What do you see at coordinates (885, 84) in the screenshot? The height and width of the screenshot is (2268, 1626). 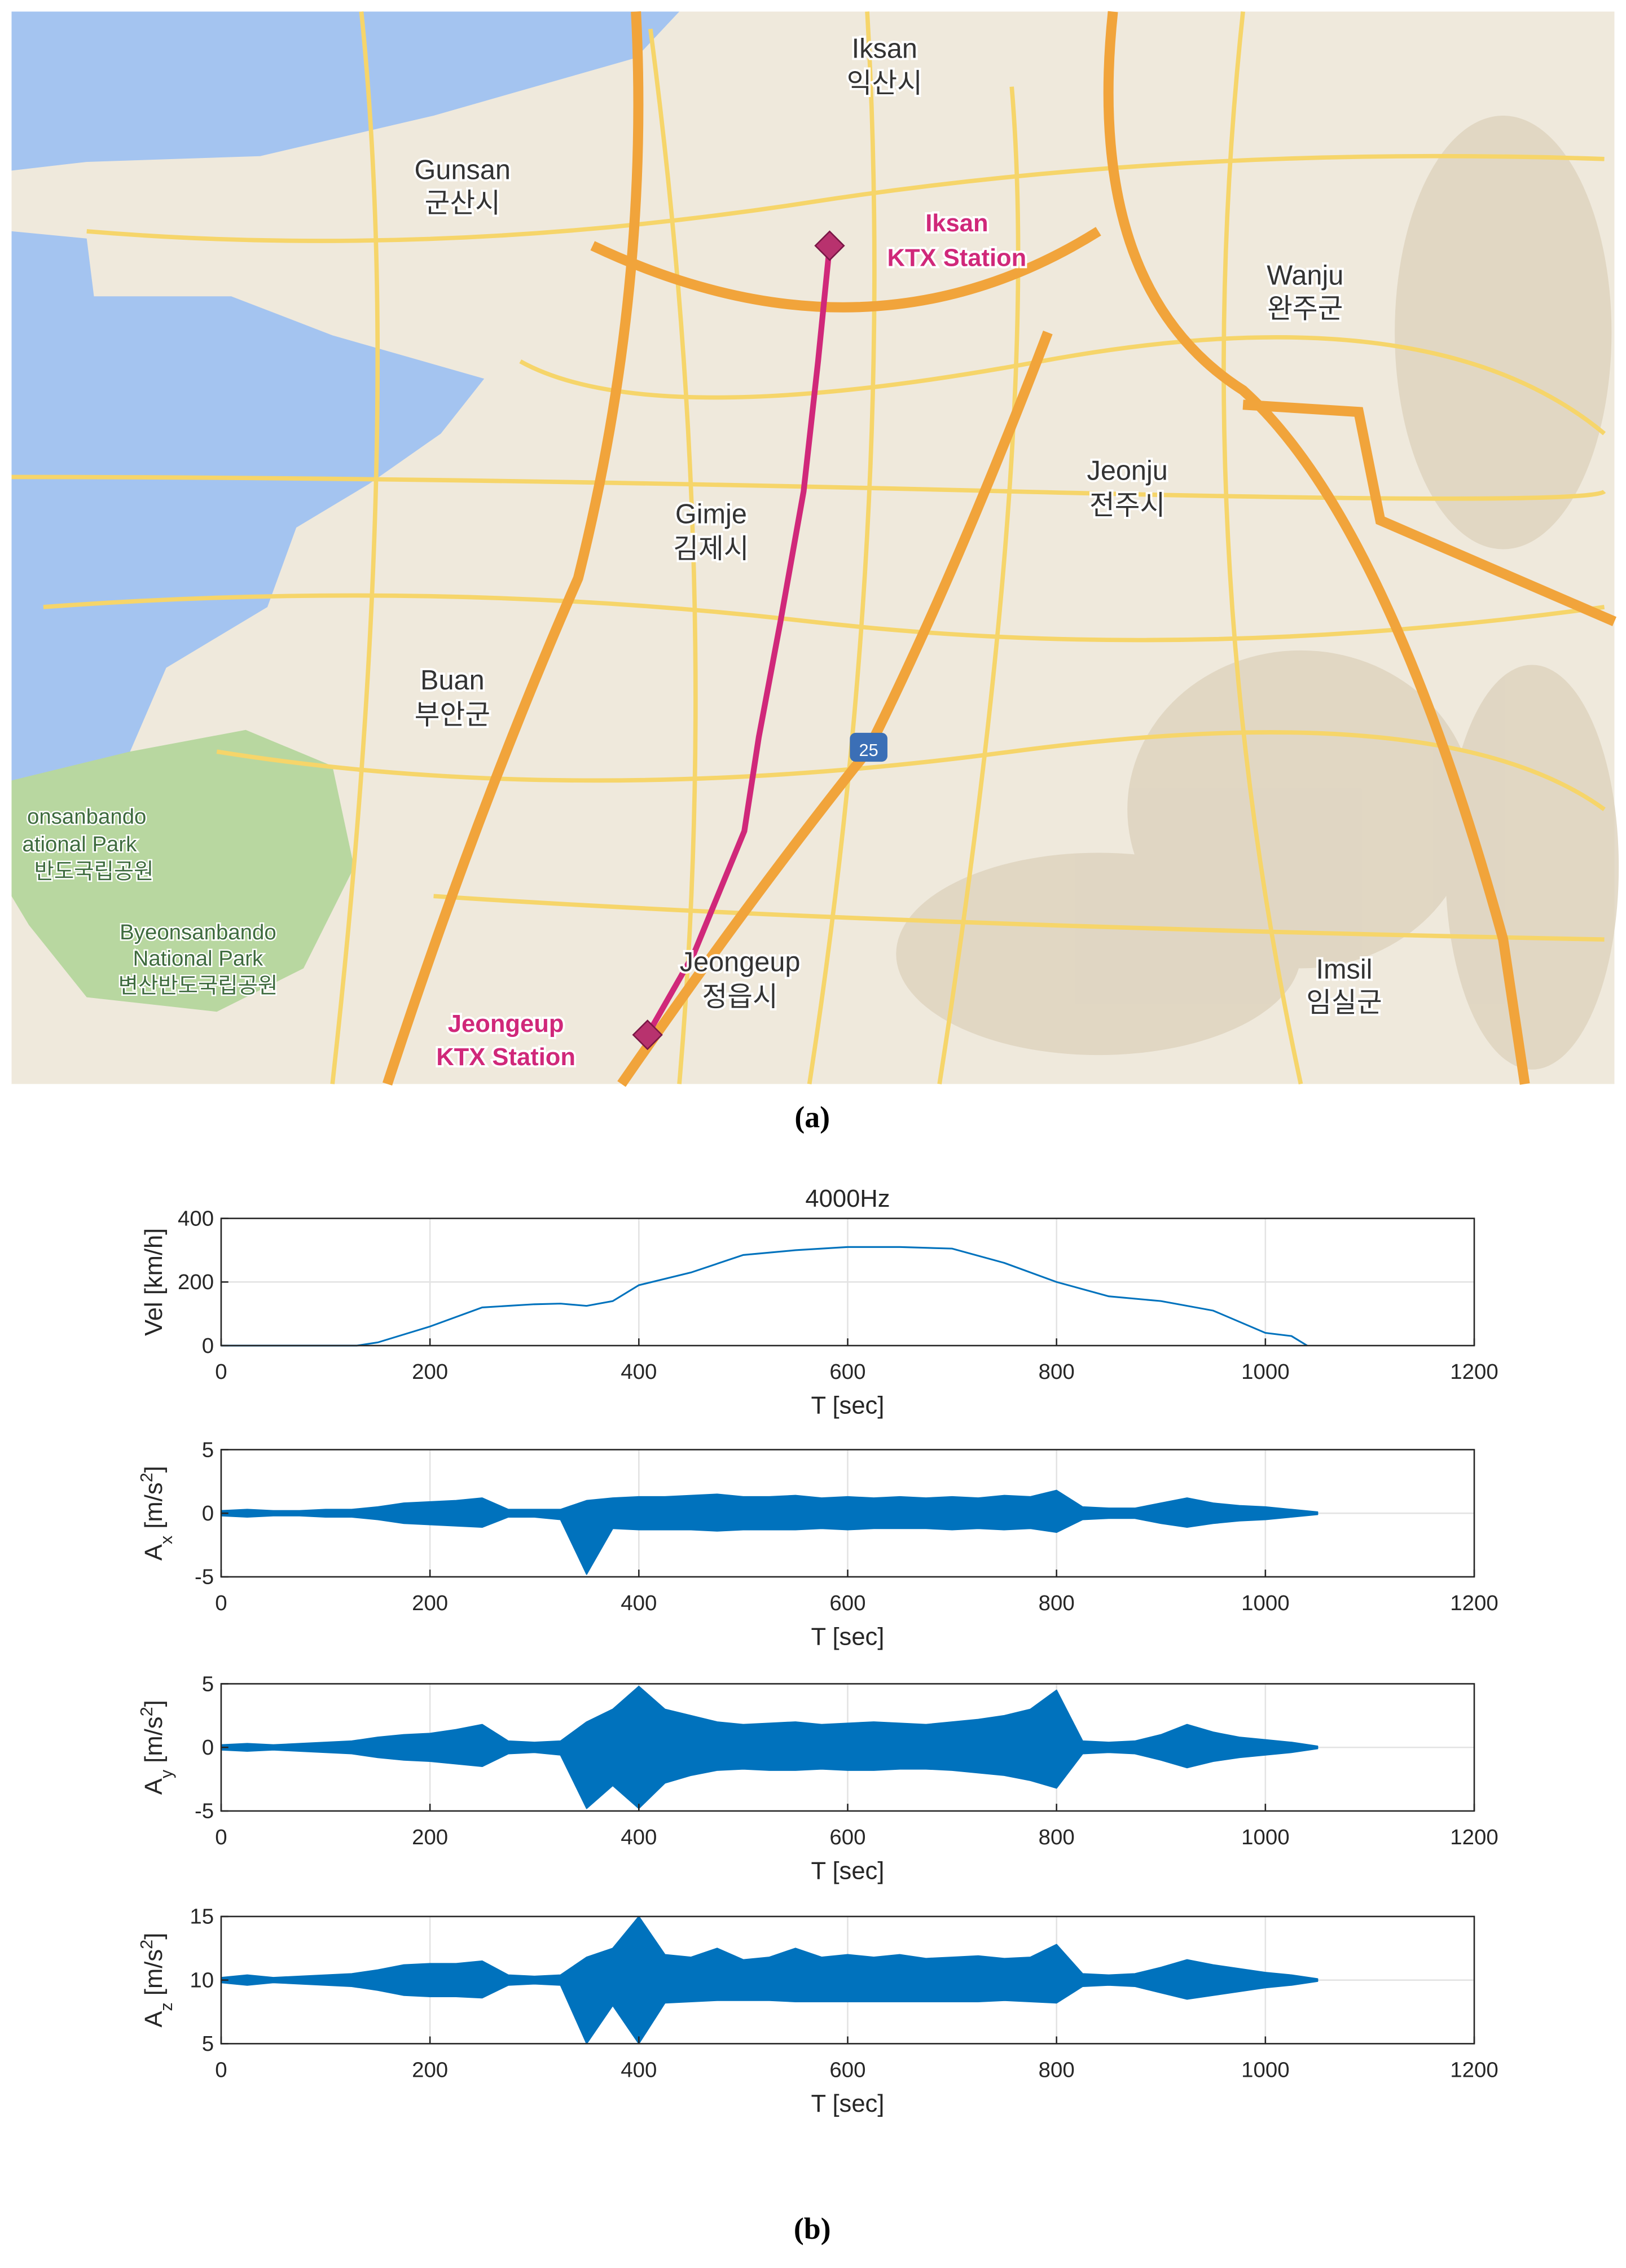 I see `place-label: 익산시` at bounding box center [885, 84].